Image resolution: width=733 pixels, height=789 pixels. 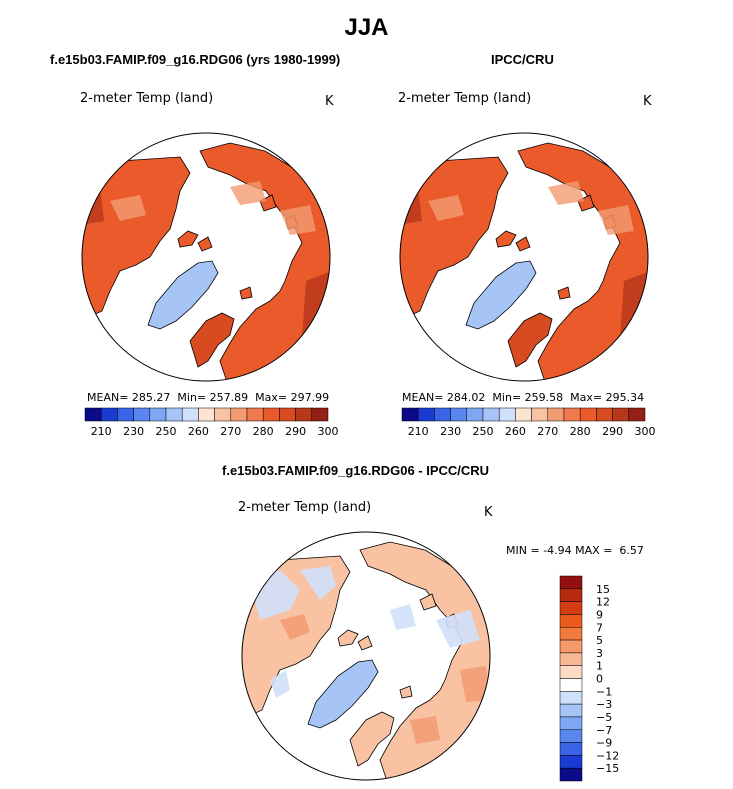 I want to click on panel3-variable: 2-meter Temp (land), so click(x=305, y=507).